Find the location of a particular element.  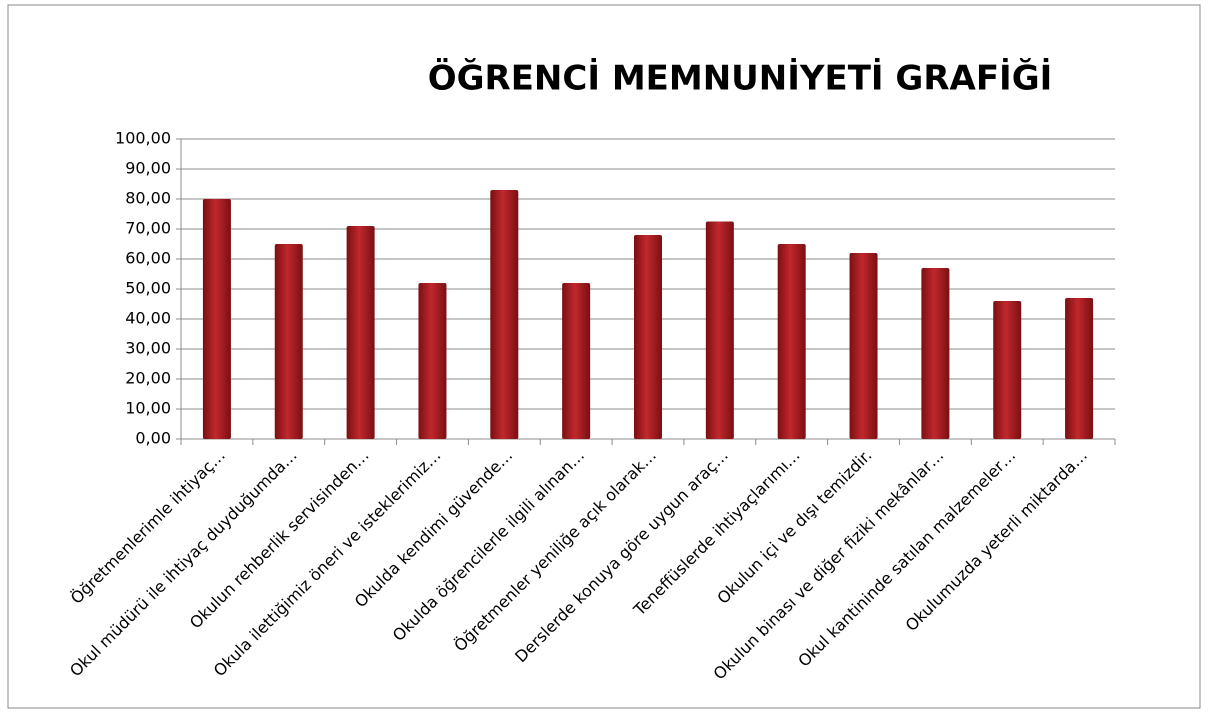

y-tick-label: 10,00 is located at coordinates (148, 408).